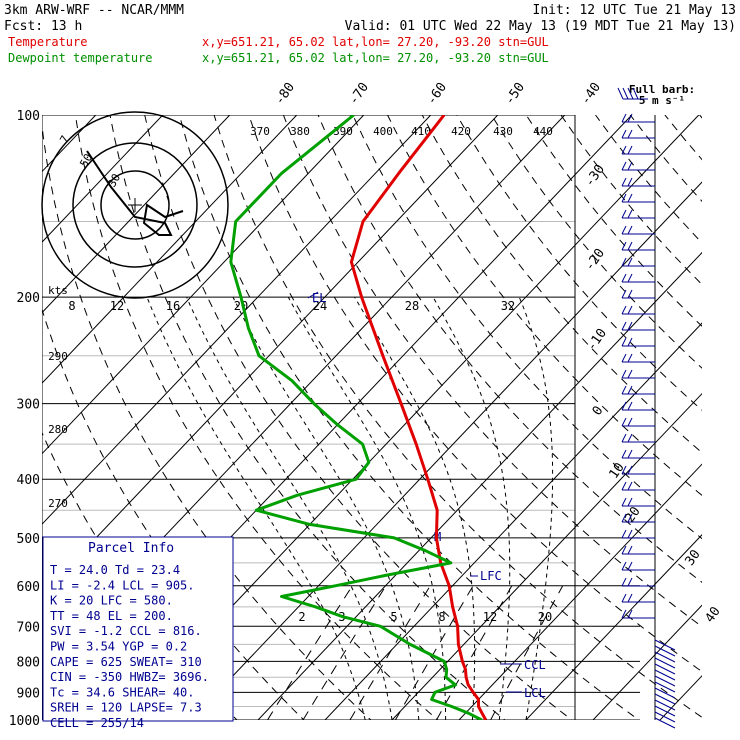  What do you see at coordinates (64, 139) in the screenshot?
I see `hodograph-ring-label: 7` at bounding box center [64, 139].